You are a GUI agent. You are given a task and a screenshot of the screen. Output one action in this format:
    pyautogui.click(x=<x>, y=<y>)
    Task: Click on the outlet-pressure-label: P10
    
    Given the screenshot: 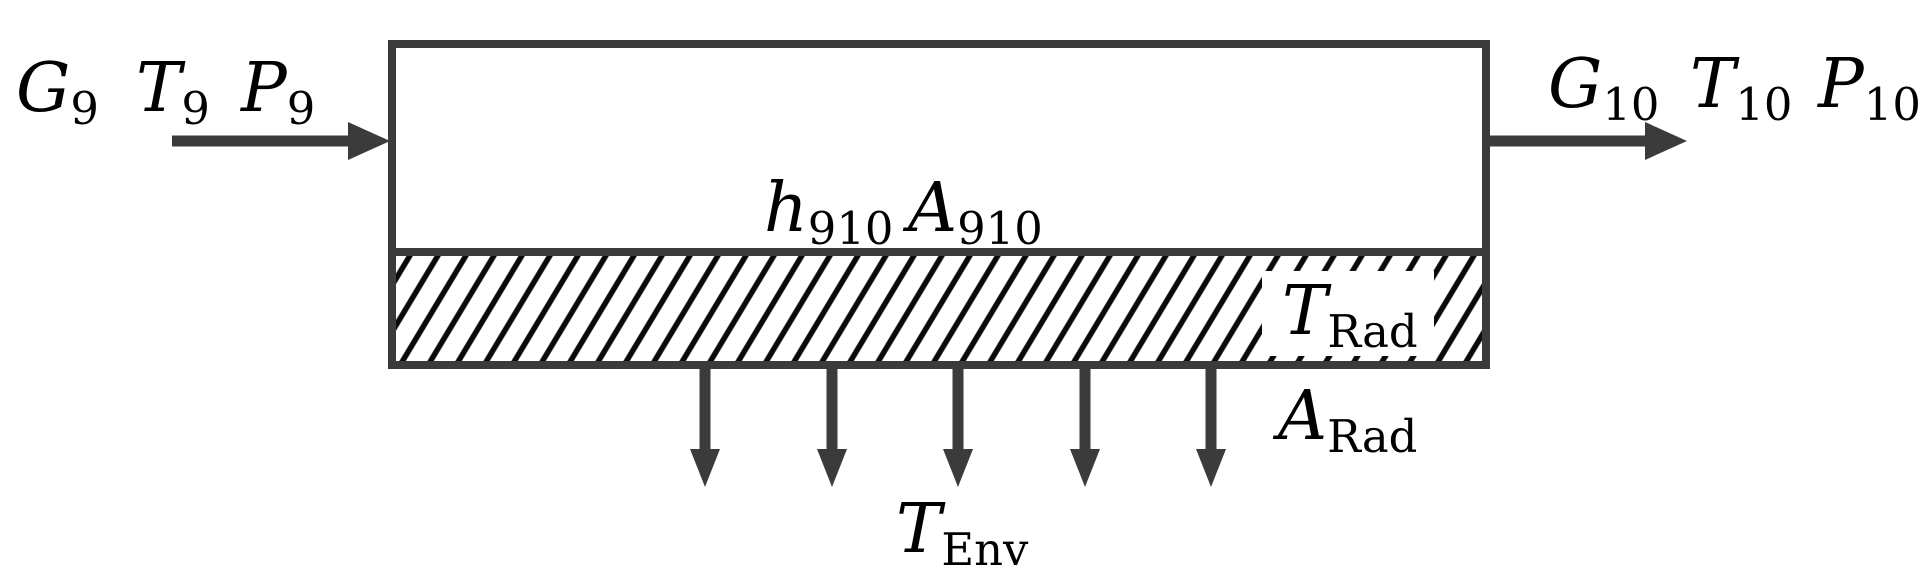 What is the action you would take?
    pyautogui.click(x=1869, y=89)
    